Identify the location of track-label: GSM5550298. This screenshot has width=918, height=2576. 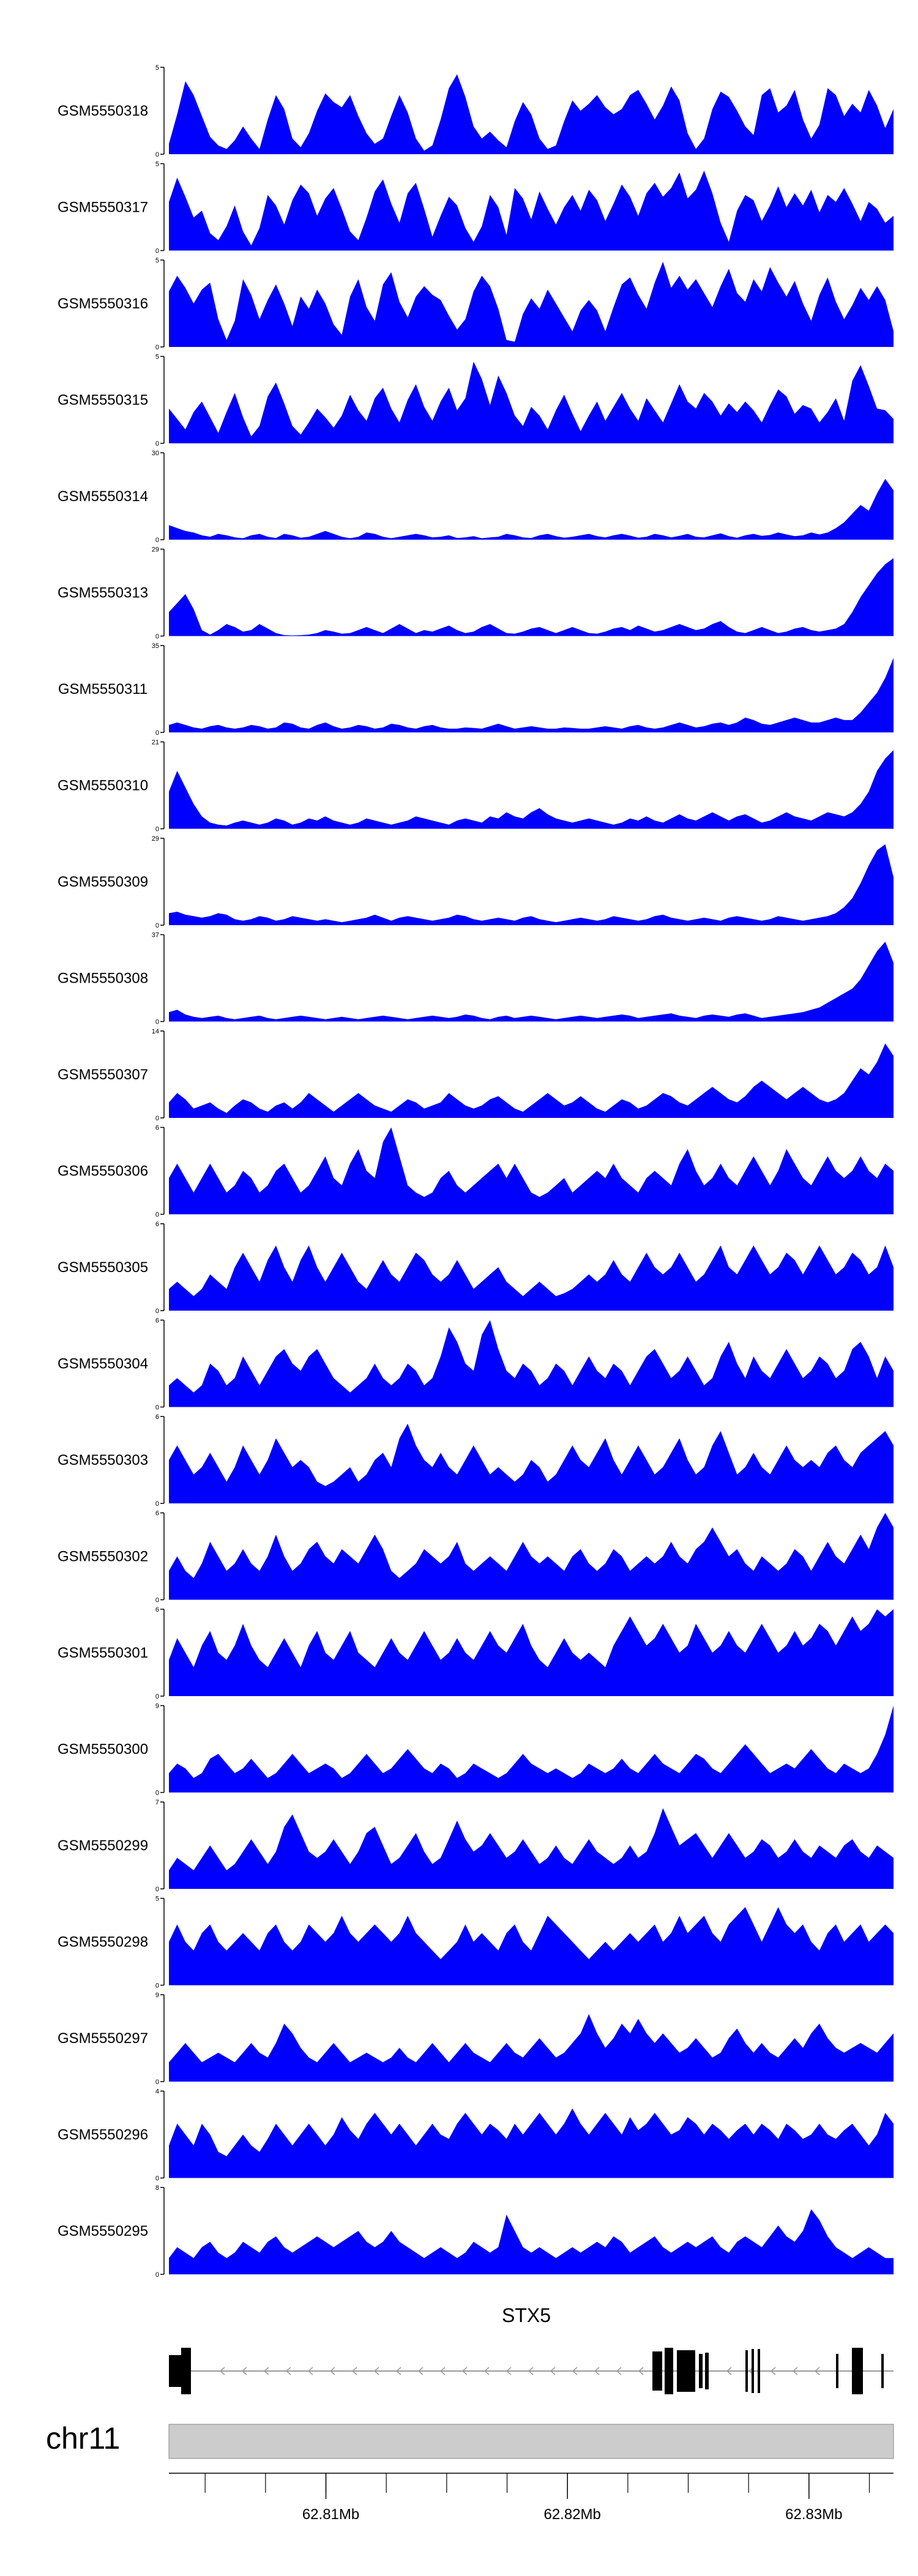
(103, 1942).